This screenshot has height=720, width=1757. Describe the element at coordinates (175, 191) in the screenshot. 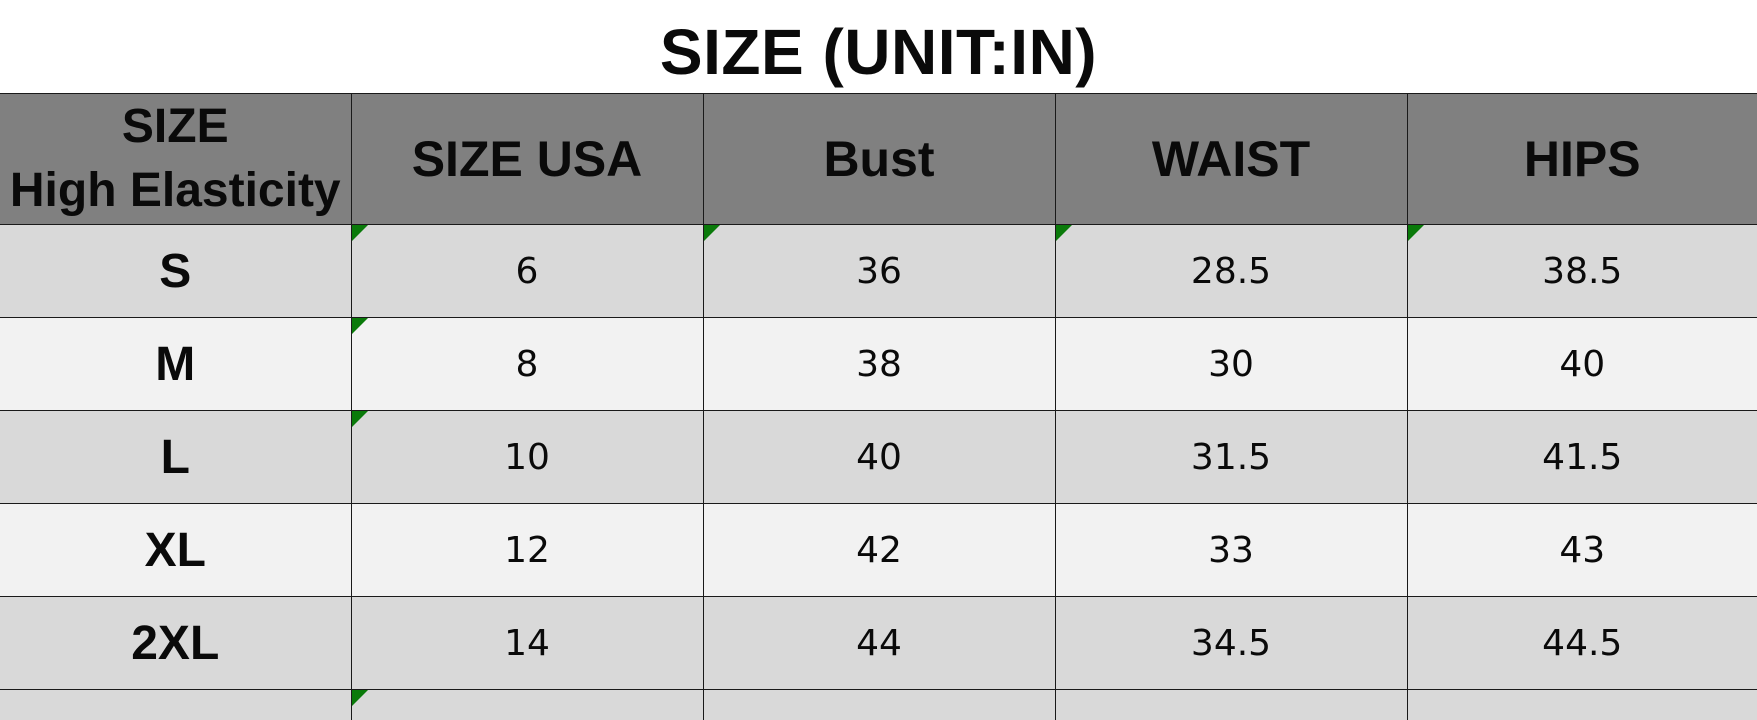

I see `header-size-line2: High Elasticity` at that location.